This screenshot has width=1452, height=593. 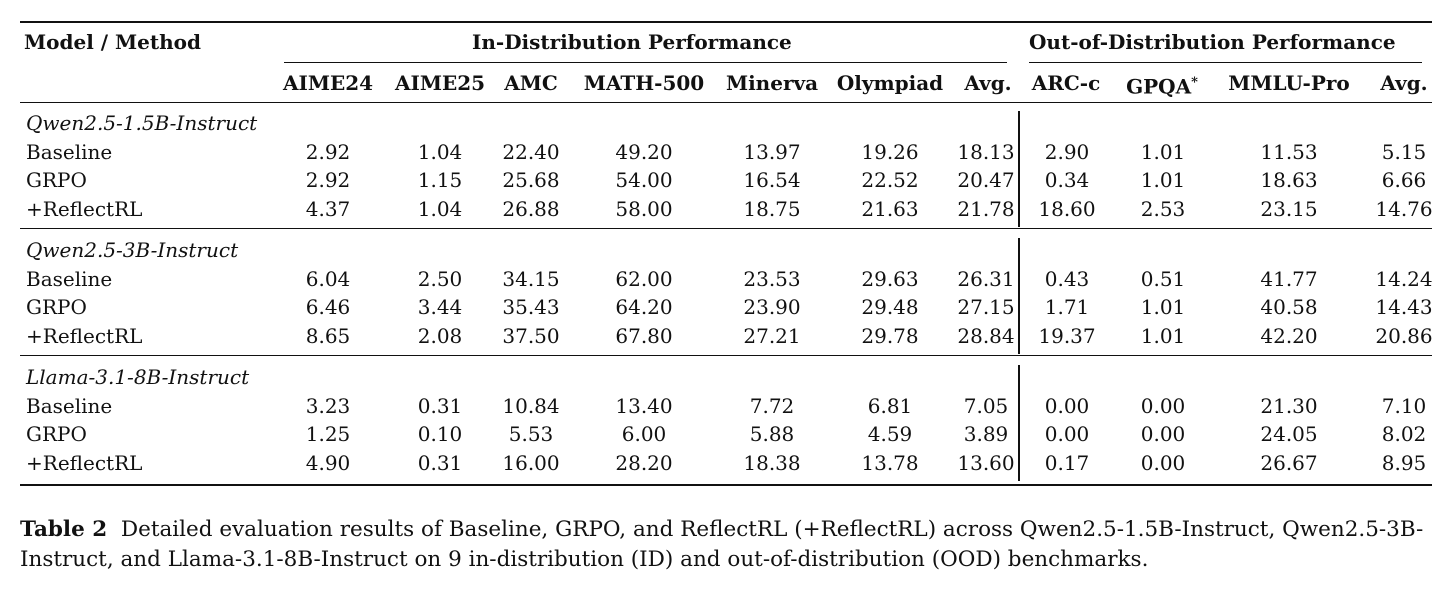 I want to click on table-cell: 6.00, so click(x=644, y=434).